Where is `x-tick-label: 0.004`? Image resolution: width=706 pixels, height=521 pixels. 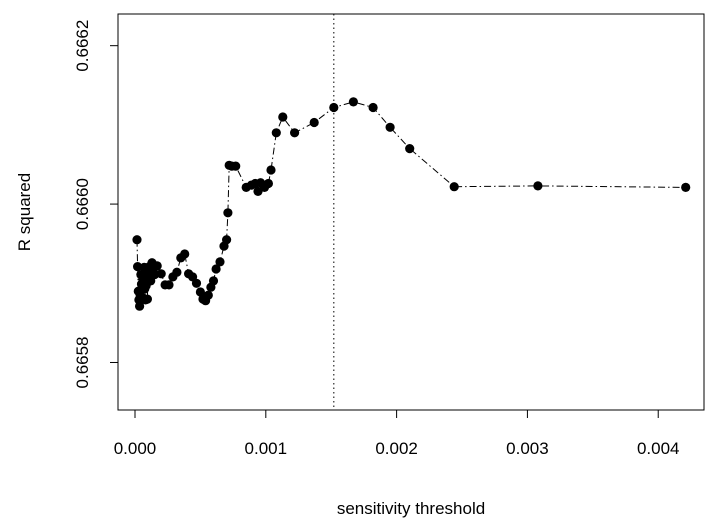 x-tick-label: 0.004 is located at coordinates (658, 448).